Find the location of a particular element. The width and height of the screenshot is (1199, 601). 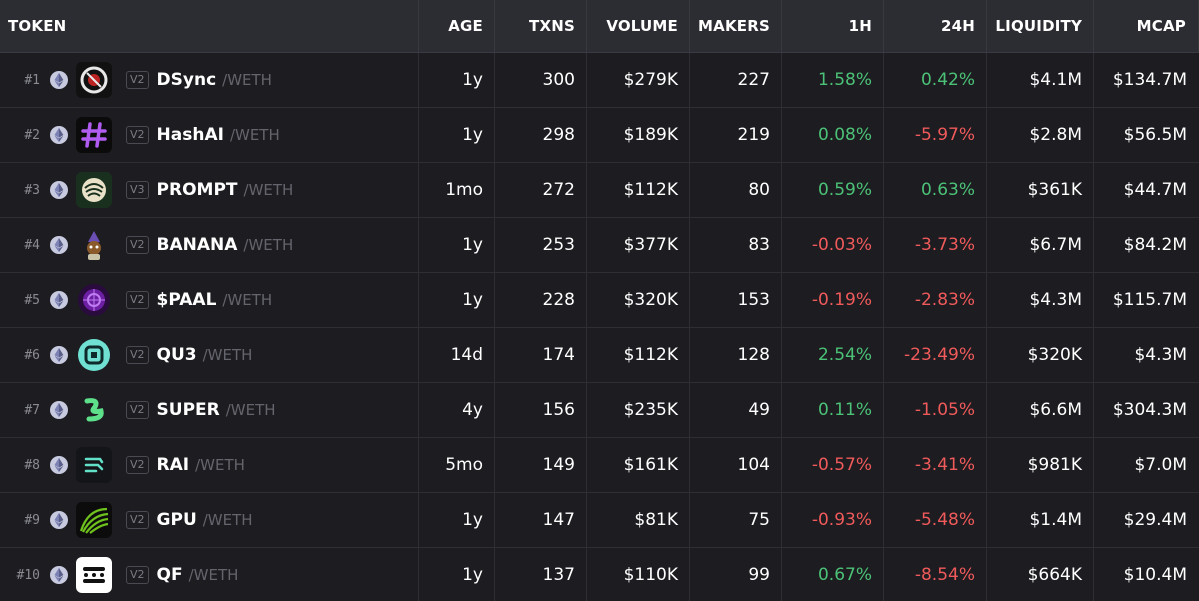

txns-cell: 147 is located at coordinates (541, 520).